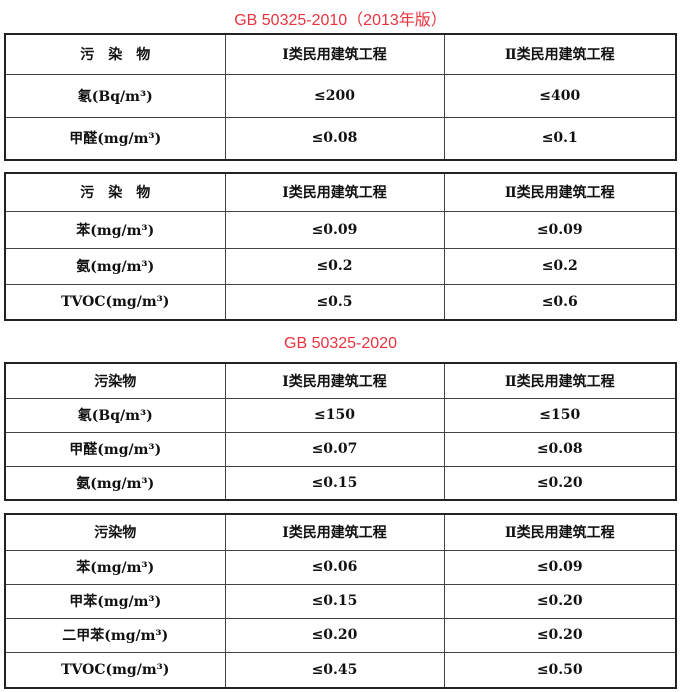  I want to click on table-row: 氨(mg/m³) ≤0.15 ≤0.20, so click(340, 483).